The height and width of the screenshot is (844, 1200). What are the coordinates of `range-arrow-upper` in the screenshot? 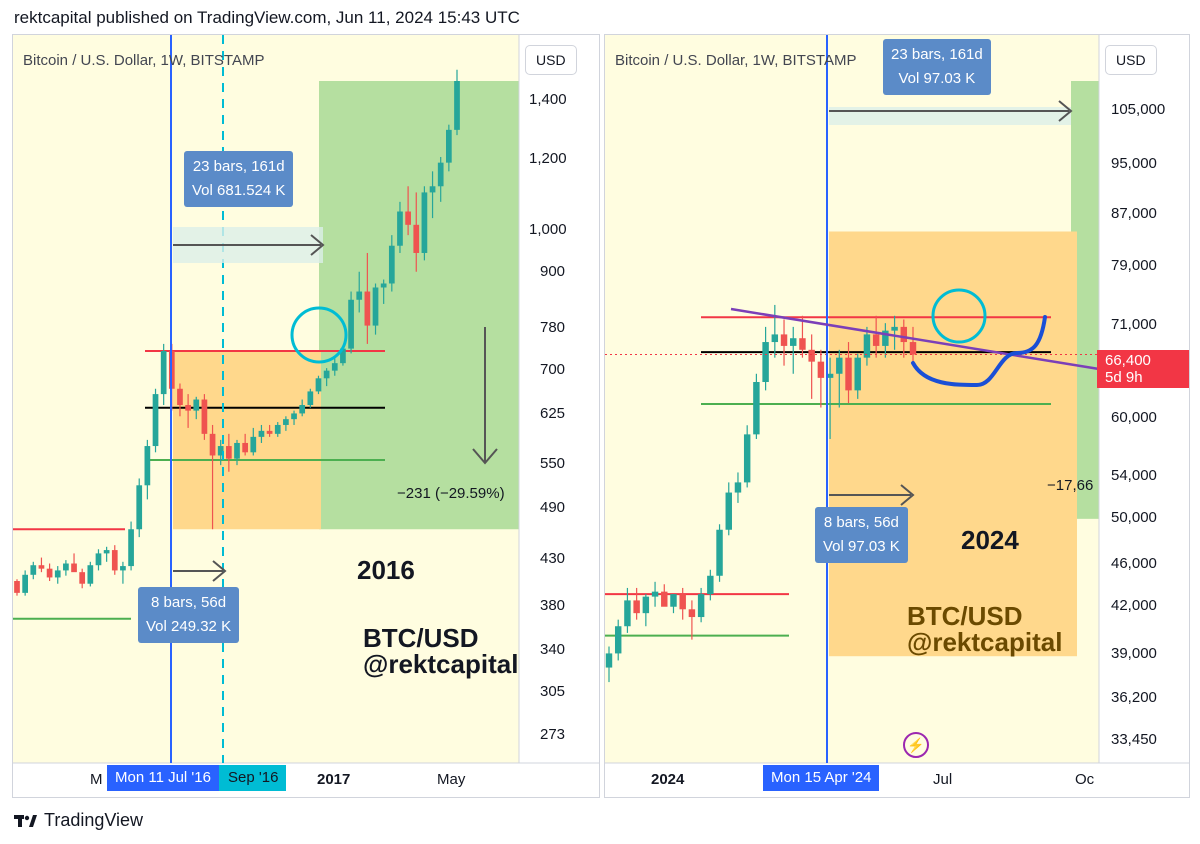 It's located at (249, 245).